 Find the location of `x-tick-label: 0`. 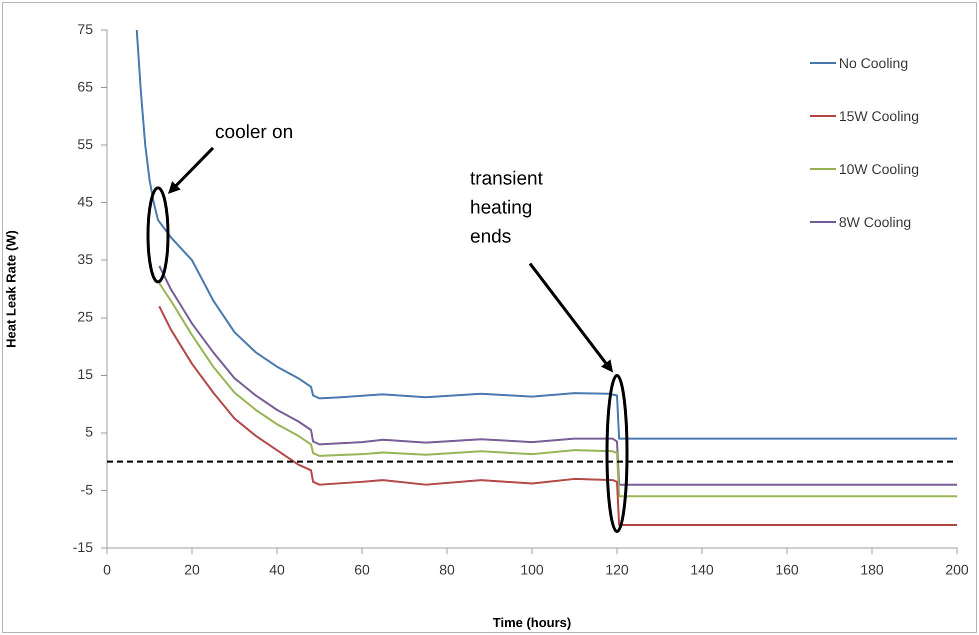

x-tick-label: 0 is located at coordinates (107, 569).